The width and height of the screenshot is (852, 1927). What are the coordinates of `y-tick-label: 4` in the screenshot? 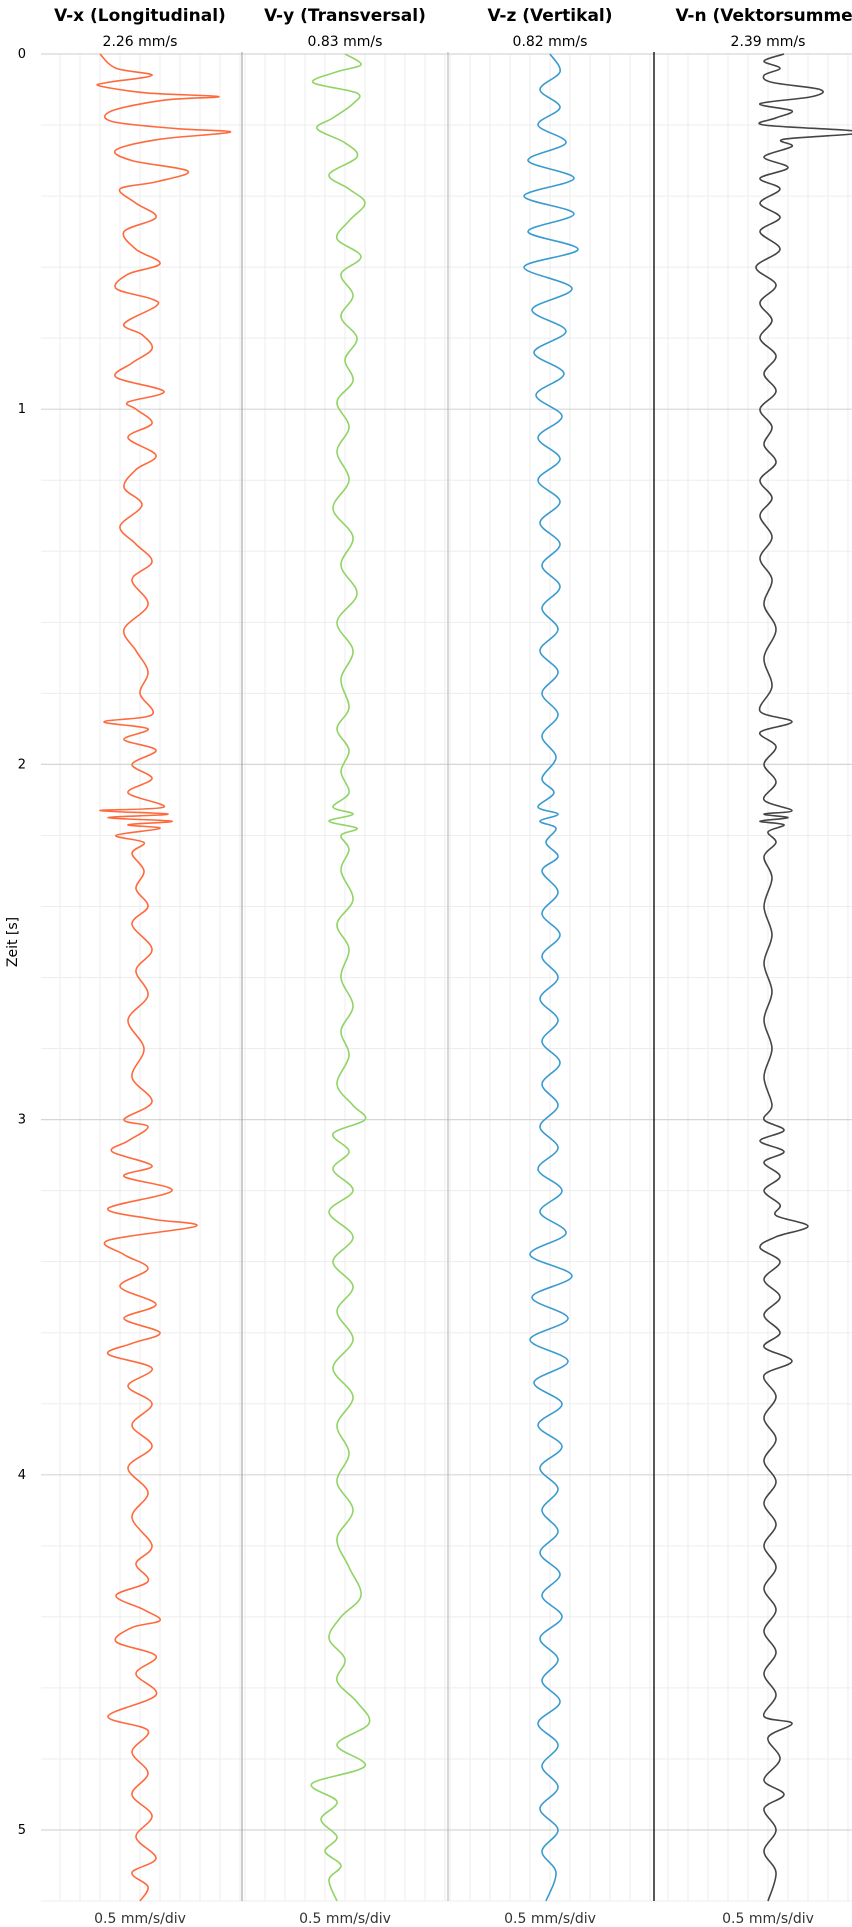 It's located at (22, 1475).